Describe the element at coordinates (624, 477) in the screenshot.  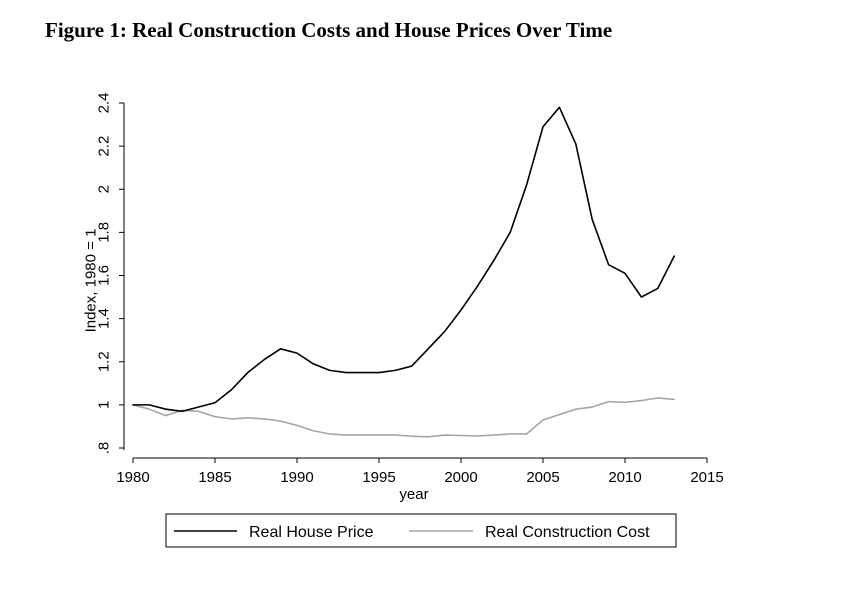
I see `x-tick-label: 2010` at that location.